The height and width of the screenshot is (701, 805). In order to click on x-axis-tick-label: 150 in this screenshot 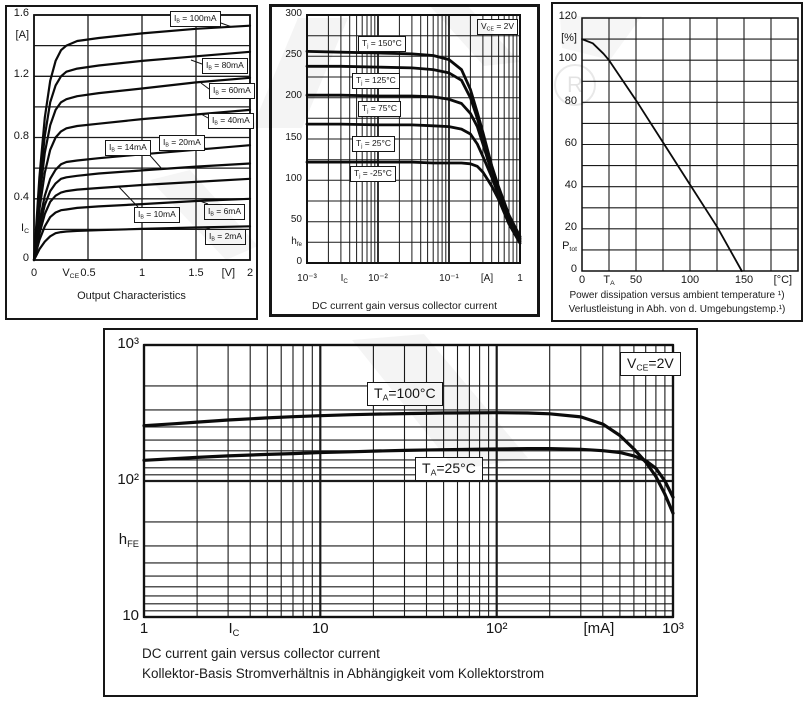, I will do `click(744, 280)`.